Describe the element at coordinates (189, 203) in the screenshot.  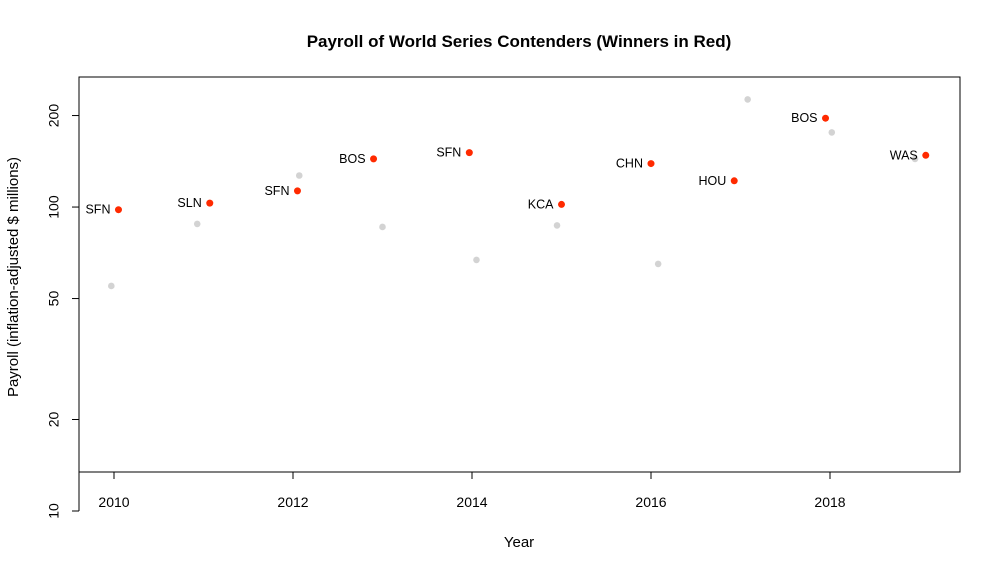
I see `winner-team-label: SLN` at that location.